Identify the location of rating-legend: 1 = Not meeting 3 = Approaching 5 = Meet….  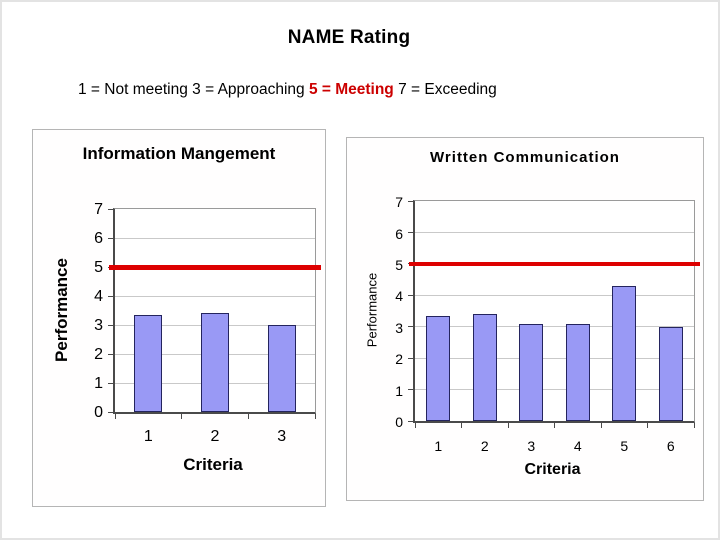
(287, 90).